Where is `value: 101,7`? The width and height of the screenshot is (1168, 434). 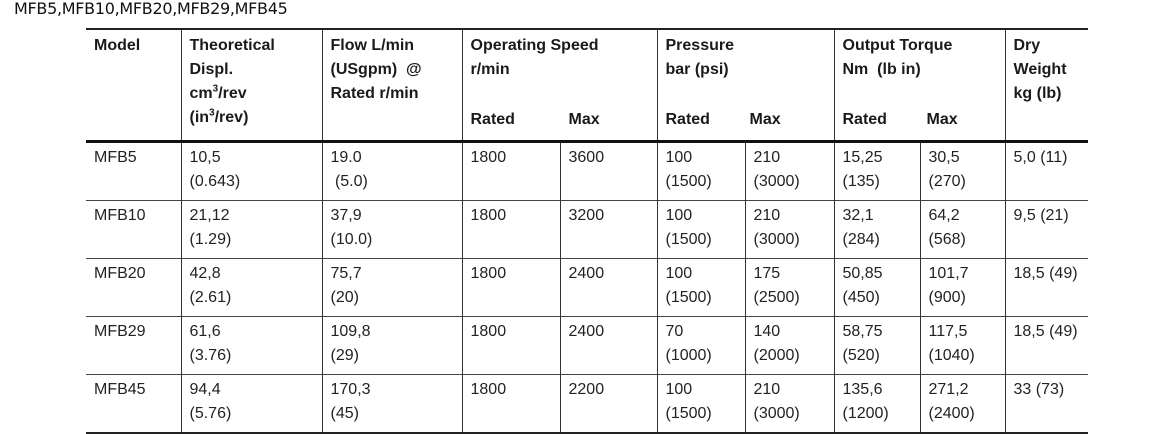
value: 101,7 is located at coordinates (948, 273).